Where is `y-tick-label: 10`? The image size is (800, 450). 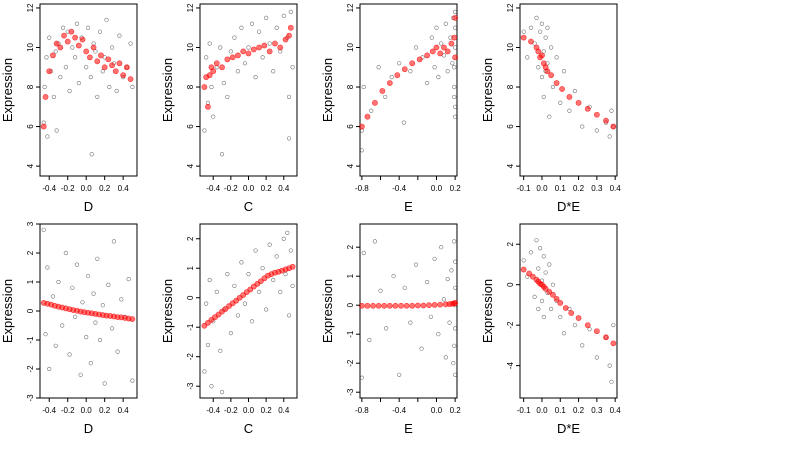
y-tick-label: 10 is located at coordinates (30, 46).